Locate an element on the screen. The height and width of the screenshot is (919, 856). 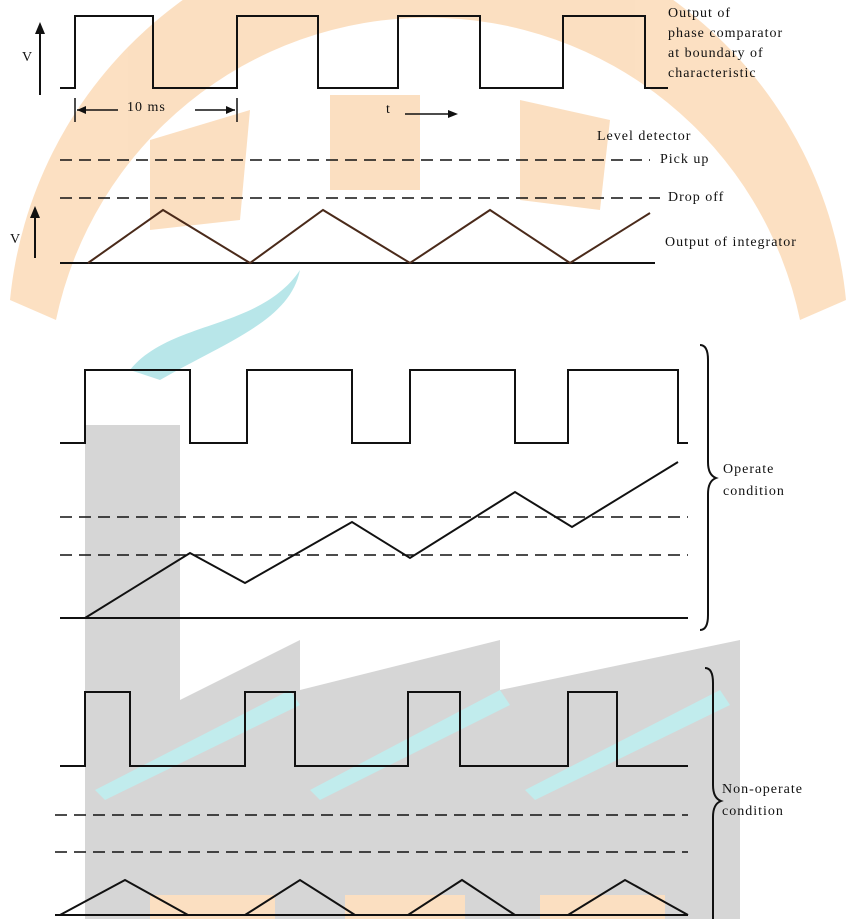
comparator-waveform is located at coordinates (351, 68).